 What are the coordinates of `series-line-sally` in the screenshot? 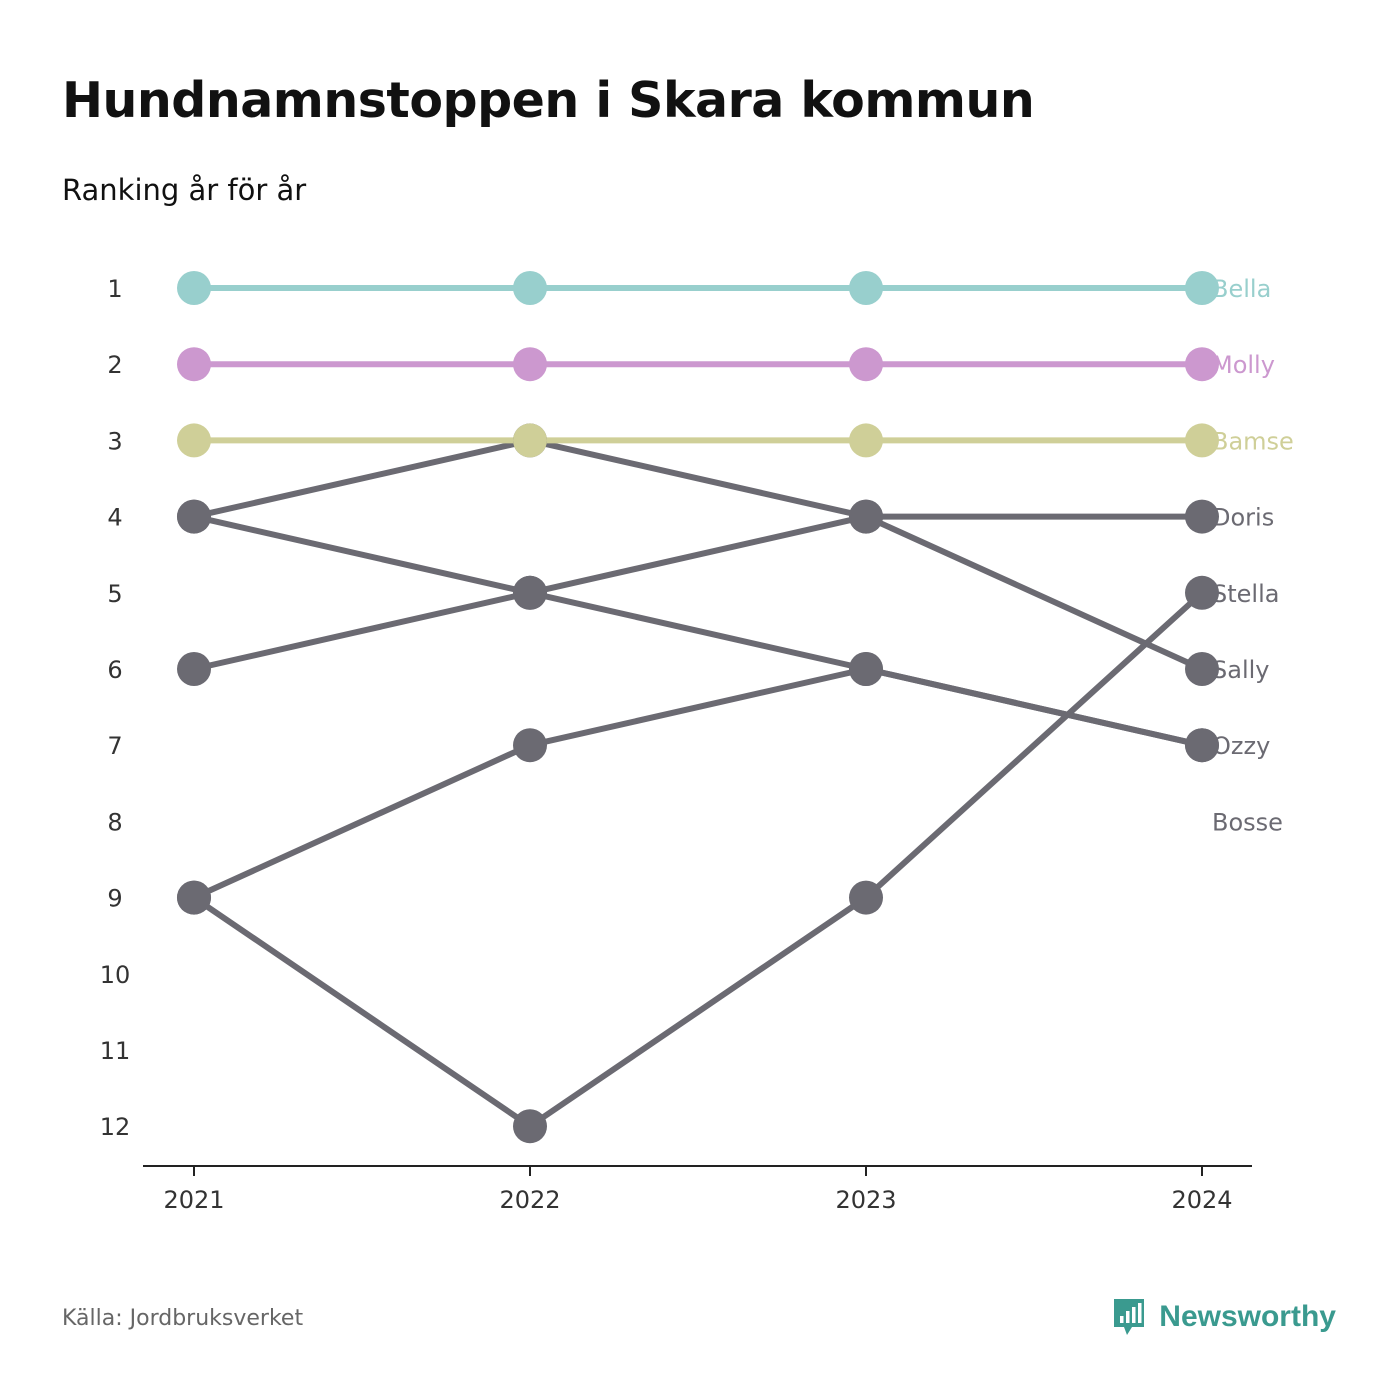 It's located at (698, 554).